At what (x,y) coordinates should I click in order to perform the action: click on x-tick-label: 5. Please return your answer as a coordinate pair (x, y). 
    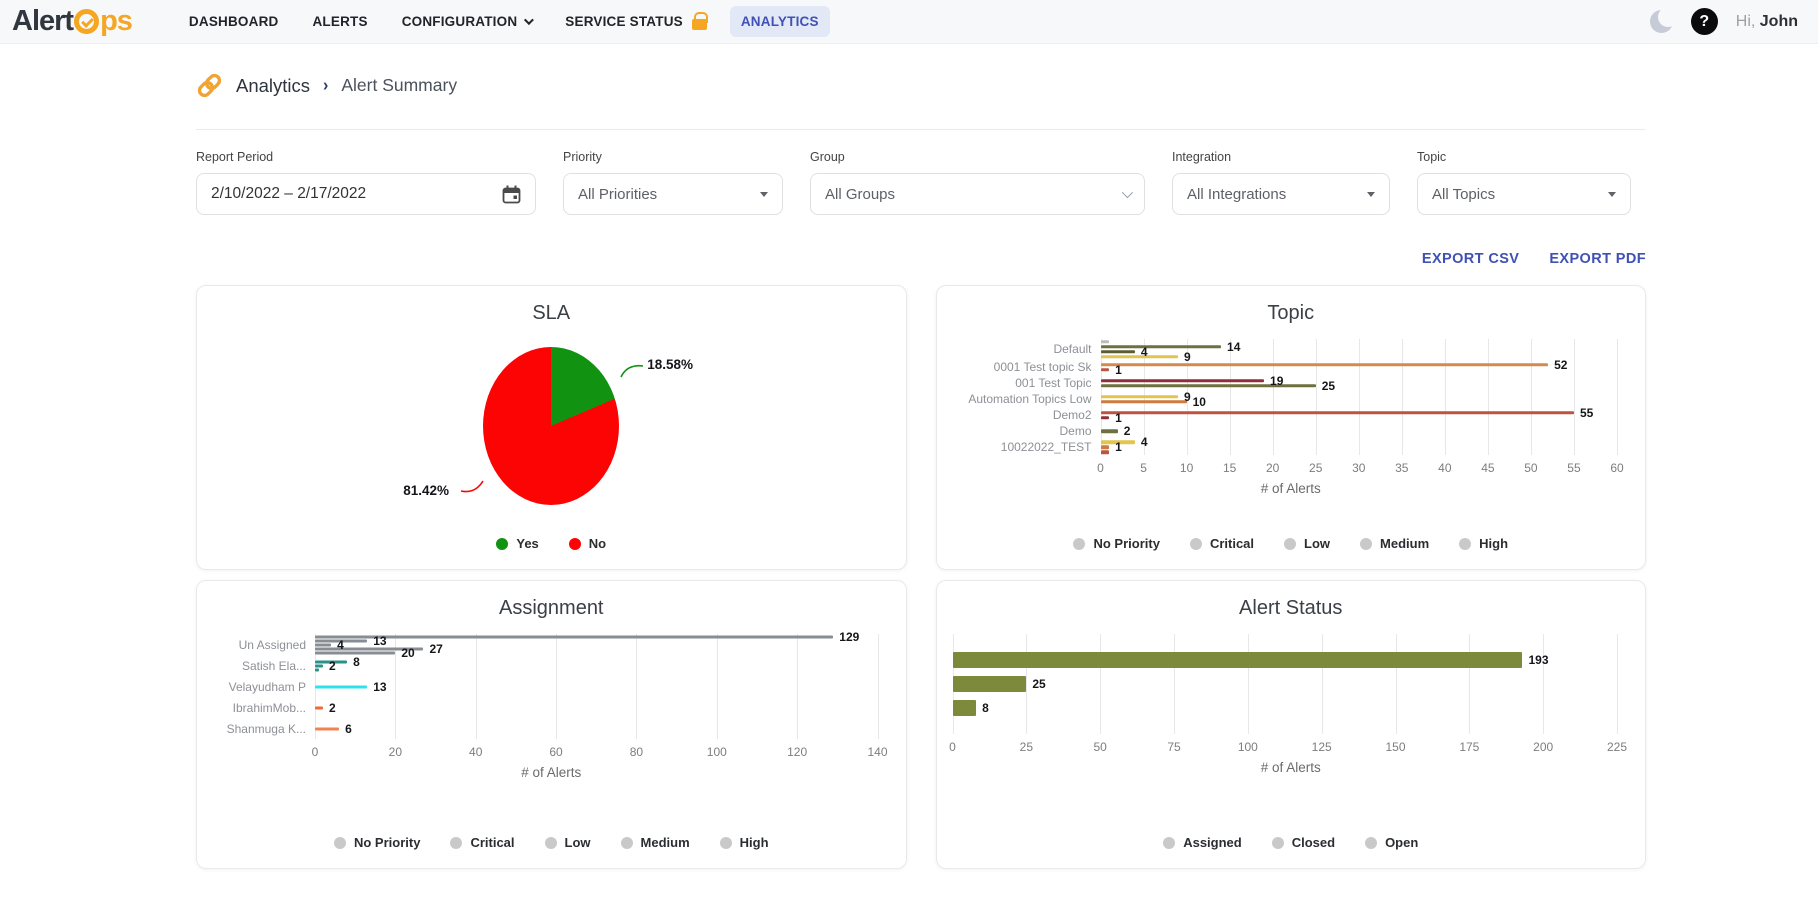
    Looking at the image, I should click on (1143, 468).